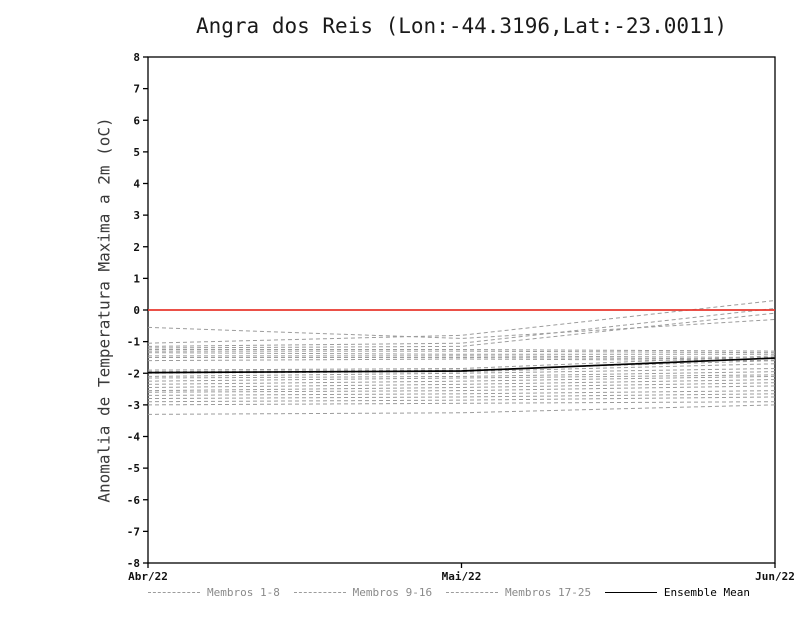  I want to click on svg-text: -4, so click(134, 437).